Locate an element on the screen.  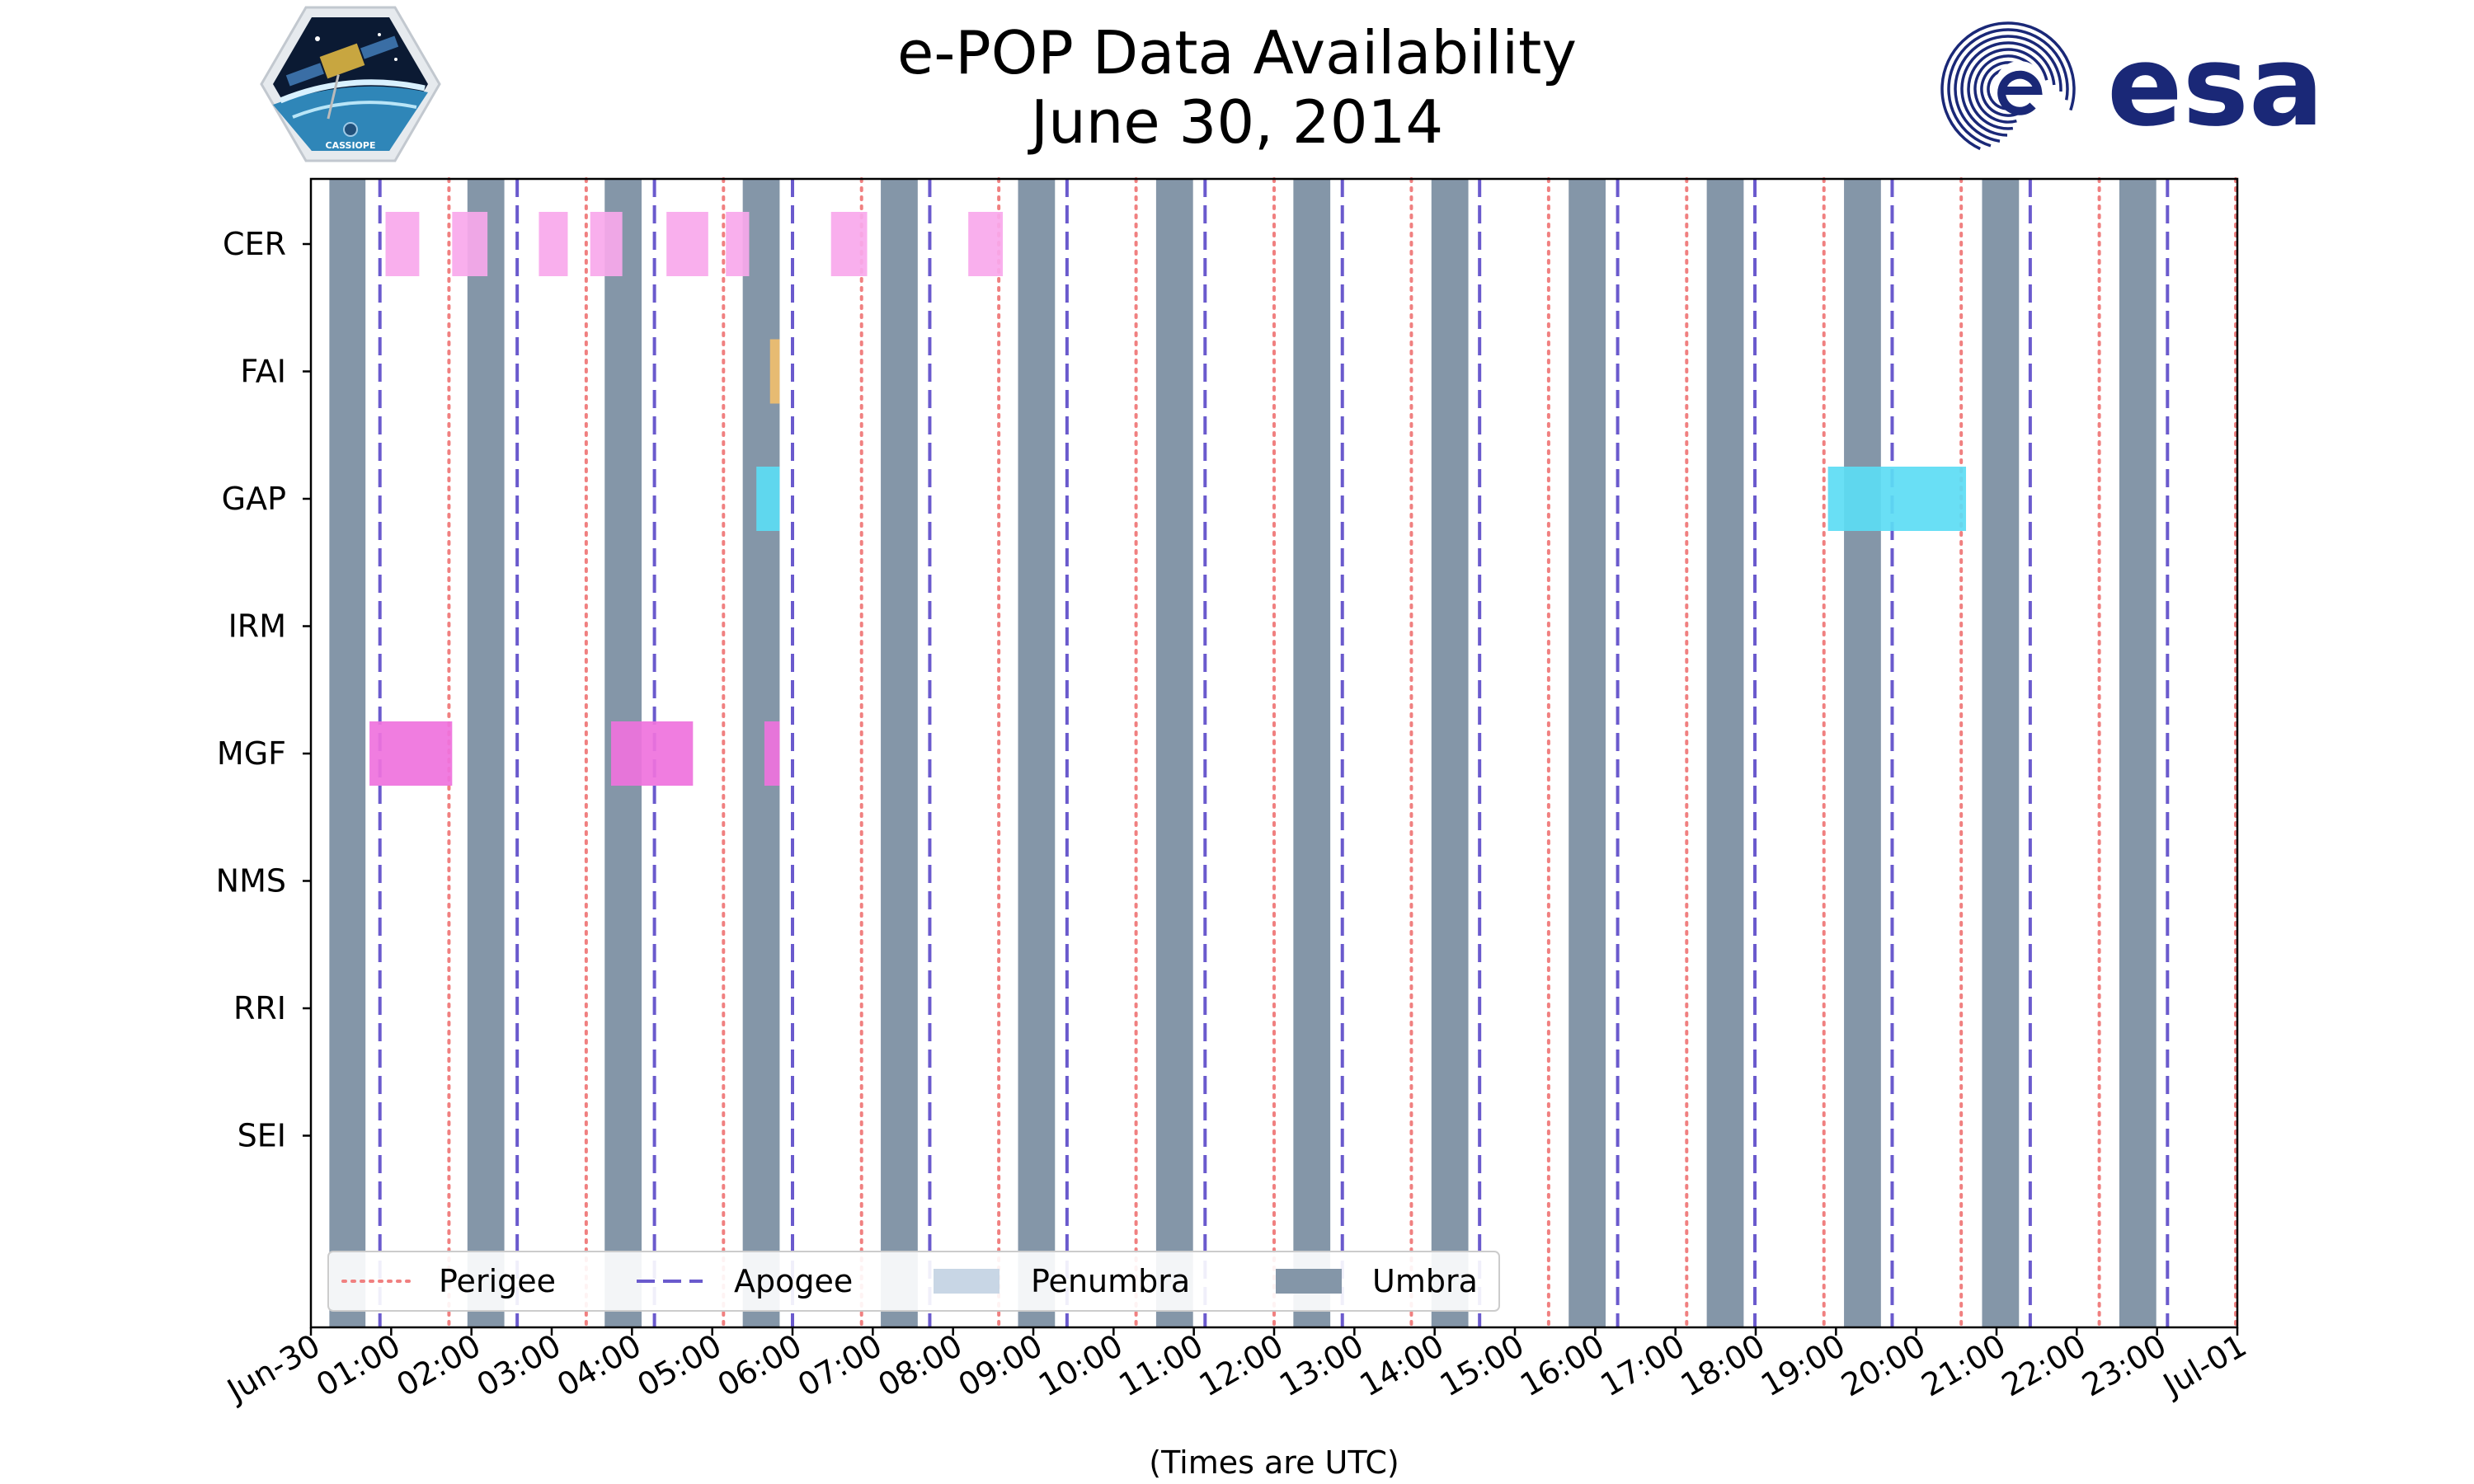
x-tick-label: 13:00 is located at coordinates (1321, 1365).